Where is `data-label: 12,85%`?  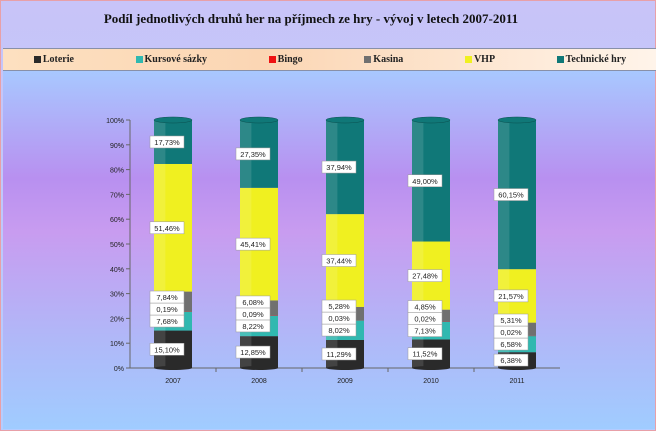 data-label: 12,85% is located at coordinates (253, 352).